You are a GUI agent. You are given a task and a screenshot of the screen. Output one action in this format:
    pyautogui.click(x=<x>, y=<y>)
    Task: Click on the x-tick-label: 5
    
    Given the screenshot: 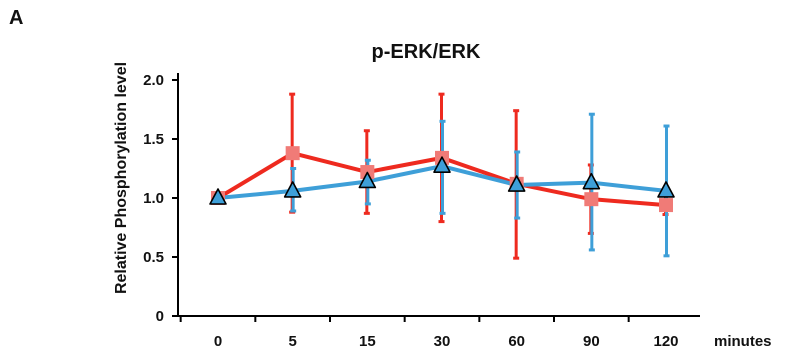 What is the action you would take?
    pyautogui.click(x=292, y=341)
    